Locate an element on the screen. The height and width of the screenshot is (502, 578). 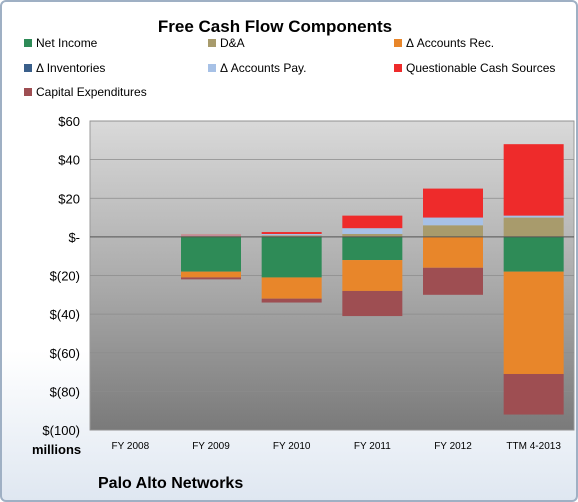
bar-capital-expenditures-ttm-4-2013 is located at coordinates (533, 394).